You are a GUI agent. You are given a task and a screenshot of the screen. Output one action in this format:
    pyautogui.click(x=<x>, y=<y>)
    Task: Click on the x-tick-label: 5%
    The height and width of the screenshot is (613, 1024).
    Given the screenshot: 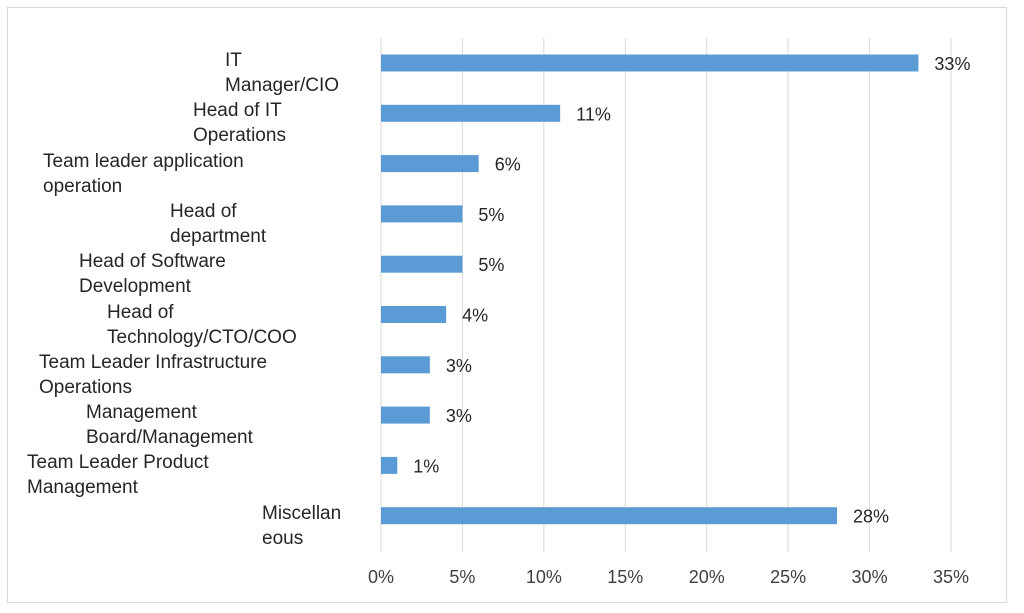 What is the action you would take?
    pyautogui.click(x=462, y=577)
    